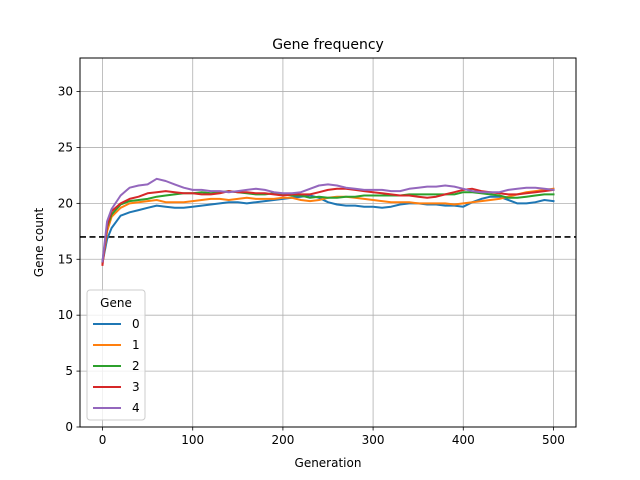 The width and height of the screenshot is (640, 480). What do you see at coordinates (65, 203) in the screenshot?
I see `y-tick-label: 20` at bounding box center [65, 203].